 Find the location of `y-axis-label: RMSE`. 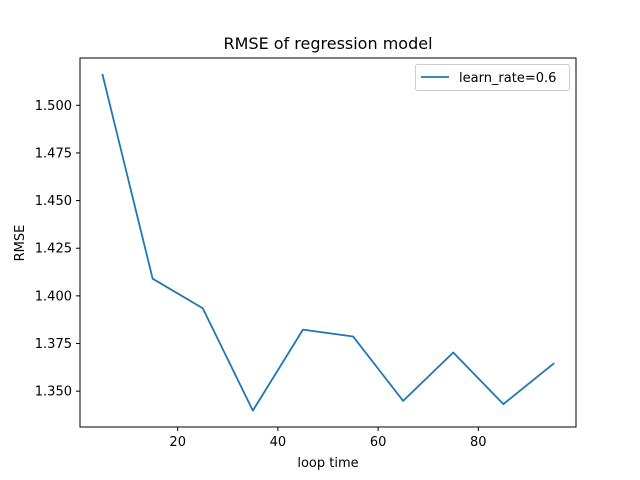

y-axis-label: RMSE is located at coordinates (20, 243).